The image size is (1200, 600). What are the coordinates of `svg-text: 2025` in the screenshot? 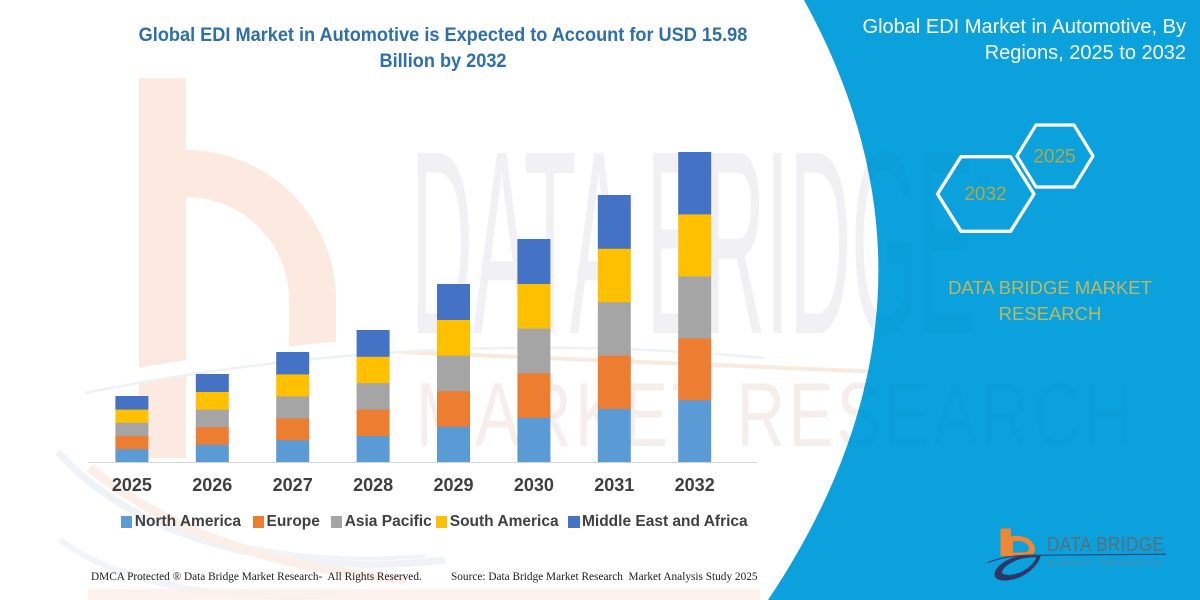 It's located at (1054, 157).